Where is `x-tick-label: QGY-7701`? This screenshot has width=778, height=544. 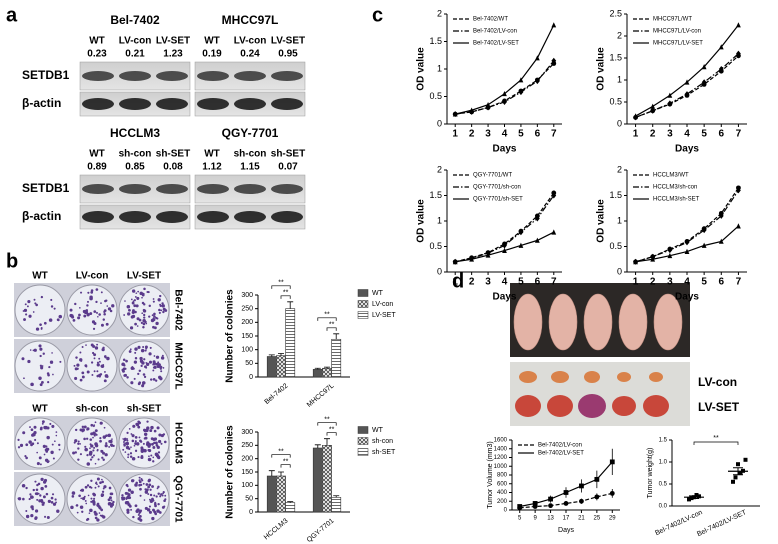
x-tick-label: QGY-7701 is located at coordinates (321, 531).